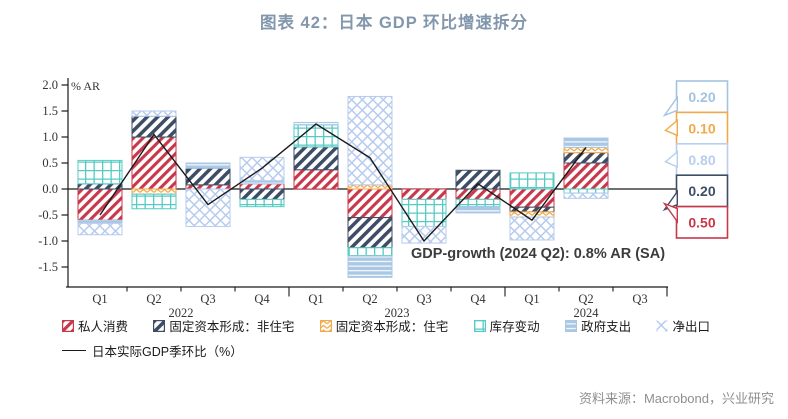  Describe the element at coordinates (571, 325) in the screenshot. I see `government-spending-swatch-icon` at that location.